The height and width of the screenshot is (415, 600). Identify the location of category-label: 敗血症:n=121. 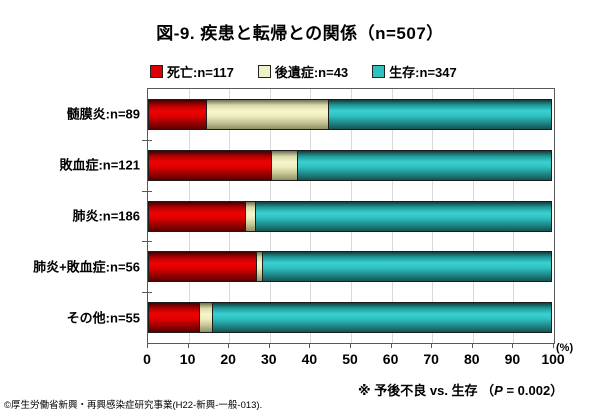
(99, 165).